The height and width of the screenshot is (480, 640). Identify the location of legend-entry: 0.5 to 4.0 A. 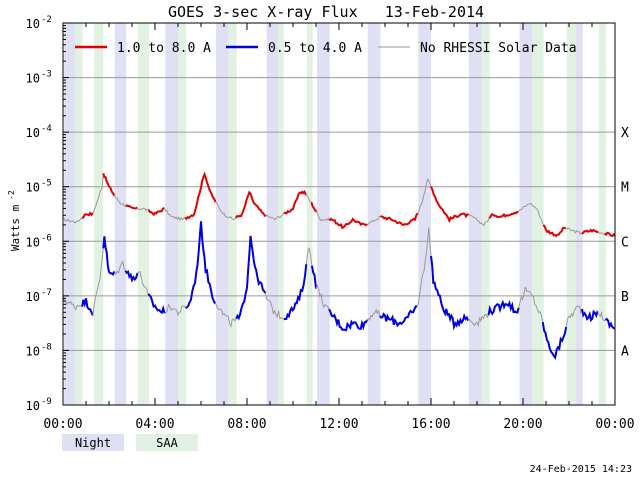
(294, 48).